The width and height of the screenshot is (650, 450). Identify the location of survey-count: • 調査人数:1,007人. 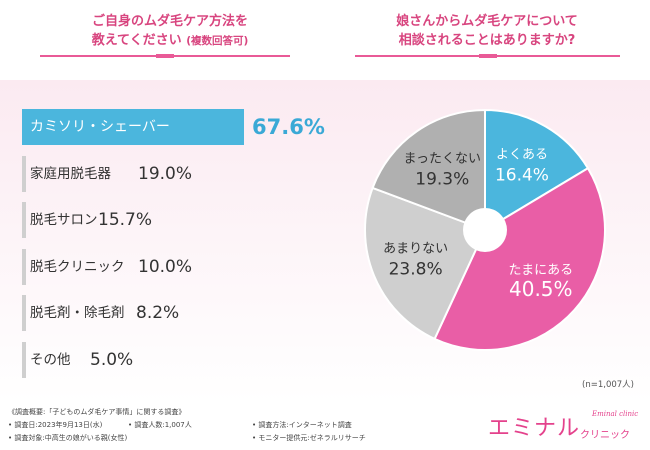
(160, 425).